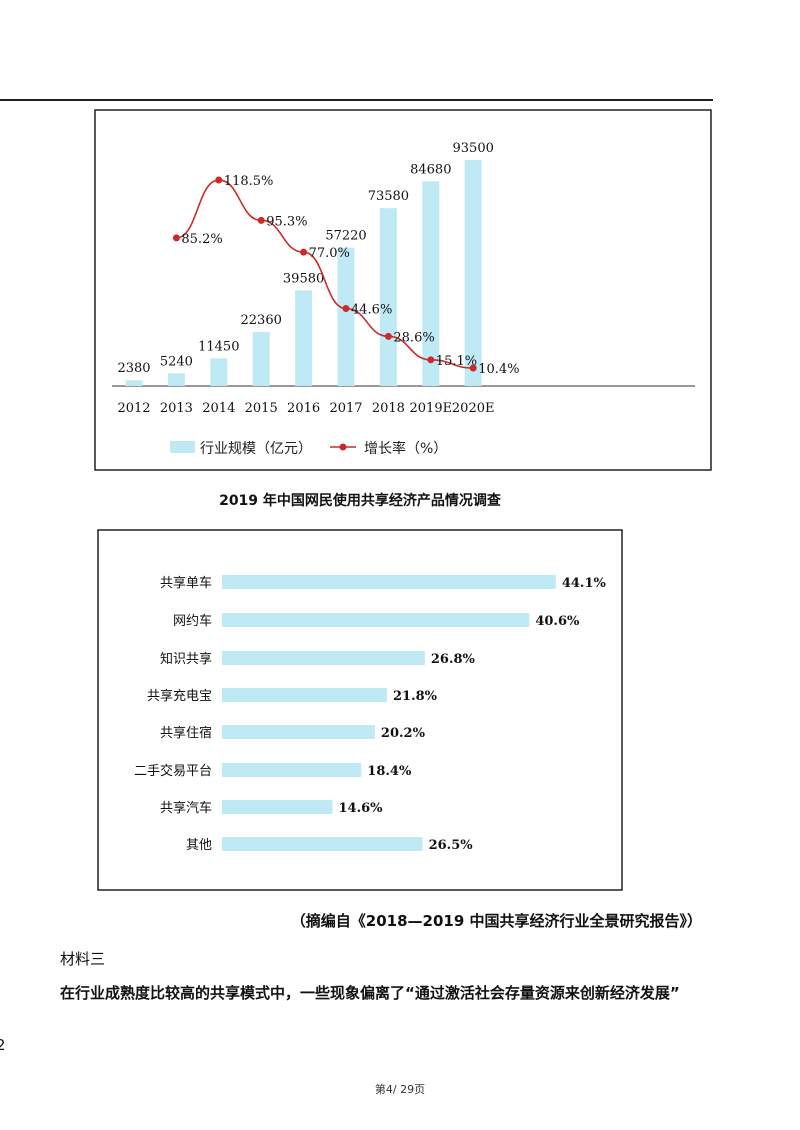  Describe the element at coordinates (261, 220) in the screenshot. I see `growth-point-2015` at that location.